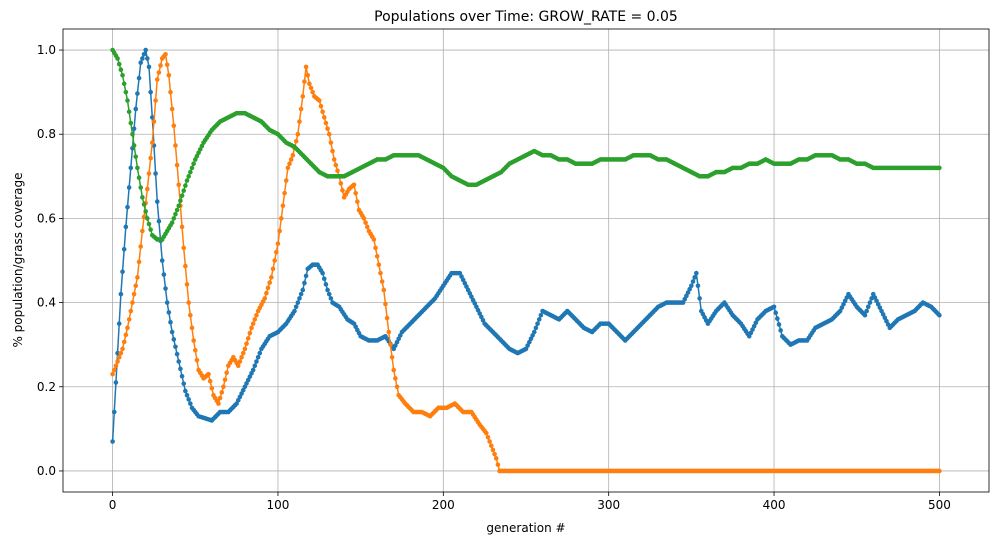 The height and width of the screenshot is (545, 1001). Describe the element at coordinates (443, 505) in the screenshot. I see `x-tick-label: 200` at that location.